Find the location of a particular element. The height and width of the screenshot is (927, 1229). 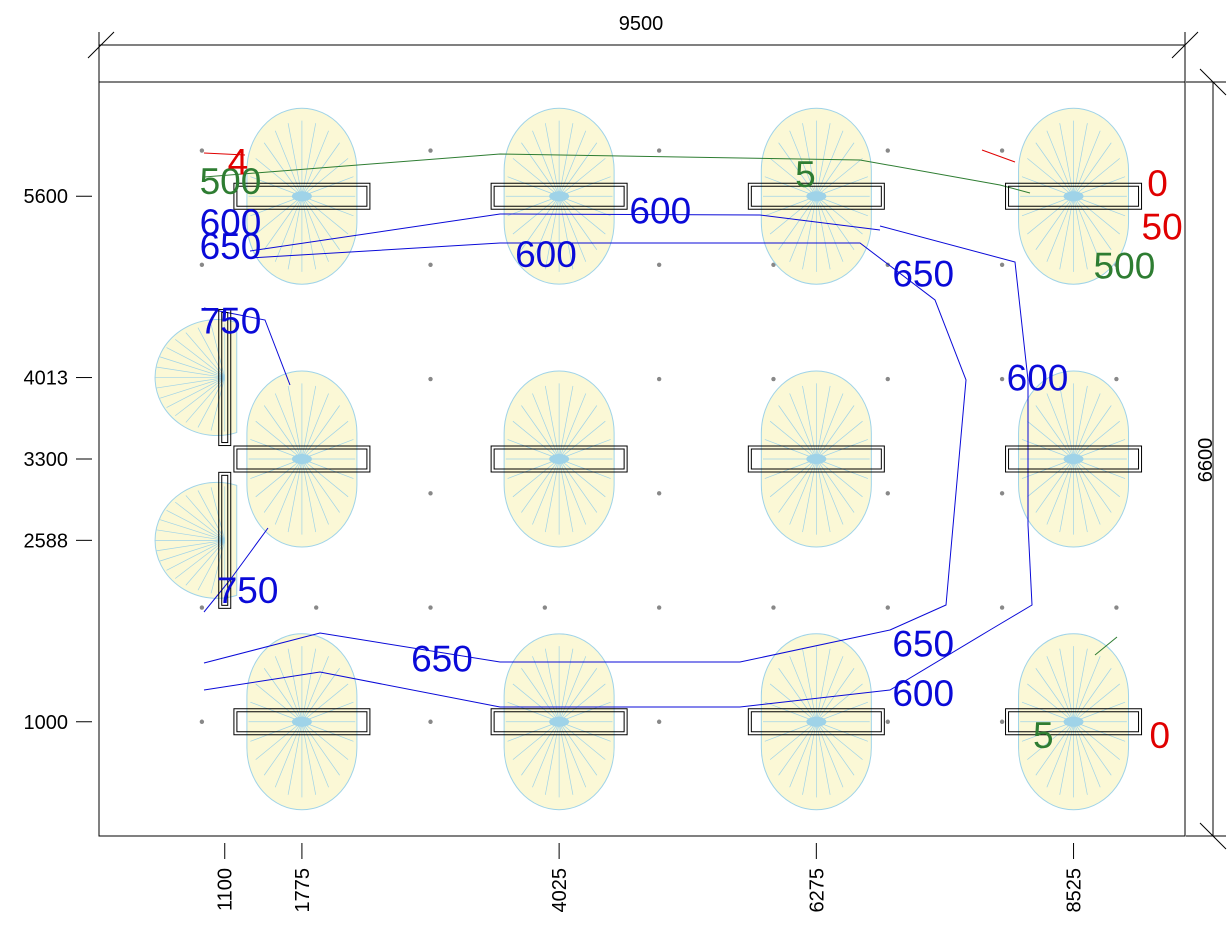

isoline-label: 650 is located at coordinates (923, 273).